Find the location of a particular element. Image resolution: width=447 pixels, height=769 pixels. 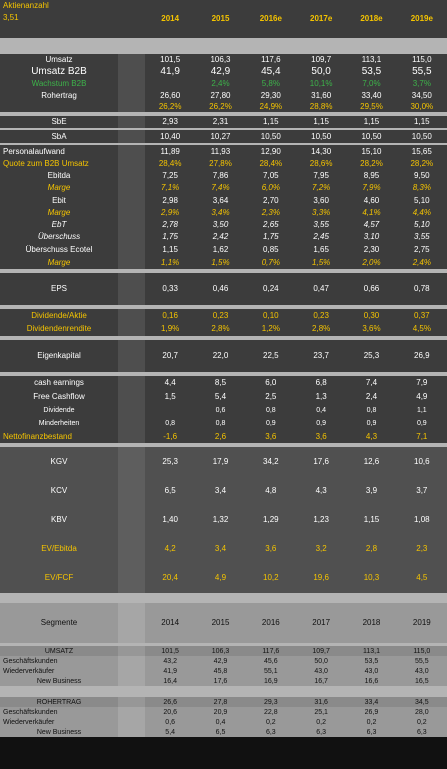

ev-fcf-row-label: EV/FCF is located at coordinates (59, 578).